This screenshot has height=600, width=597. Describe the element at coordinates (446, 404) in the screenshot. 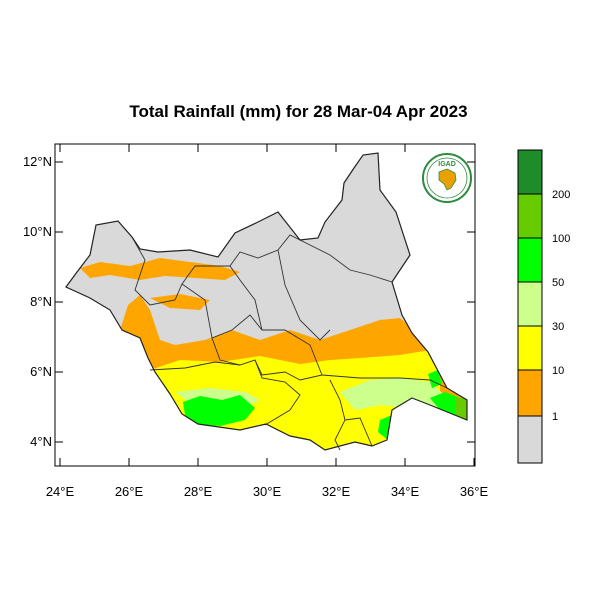

I see `rain-band-50-100-east` at that location.